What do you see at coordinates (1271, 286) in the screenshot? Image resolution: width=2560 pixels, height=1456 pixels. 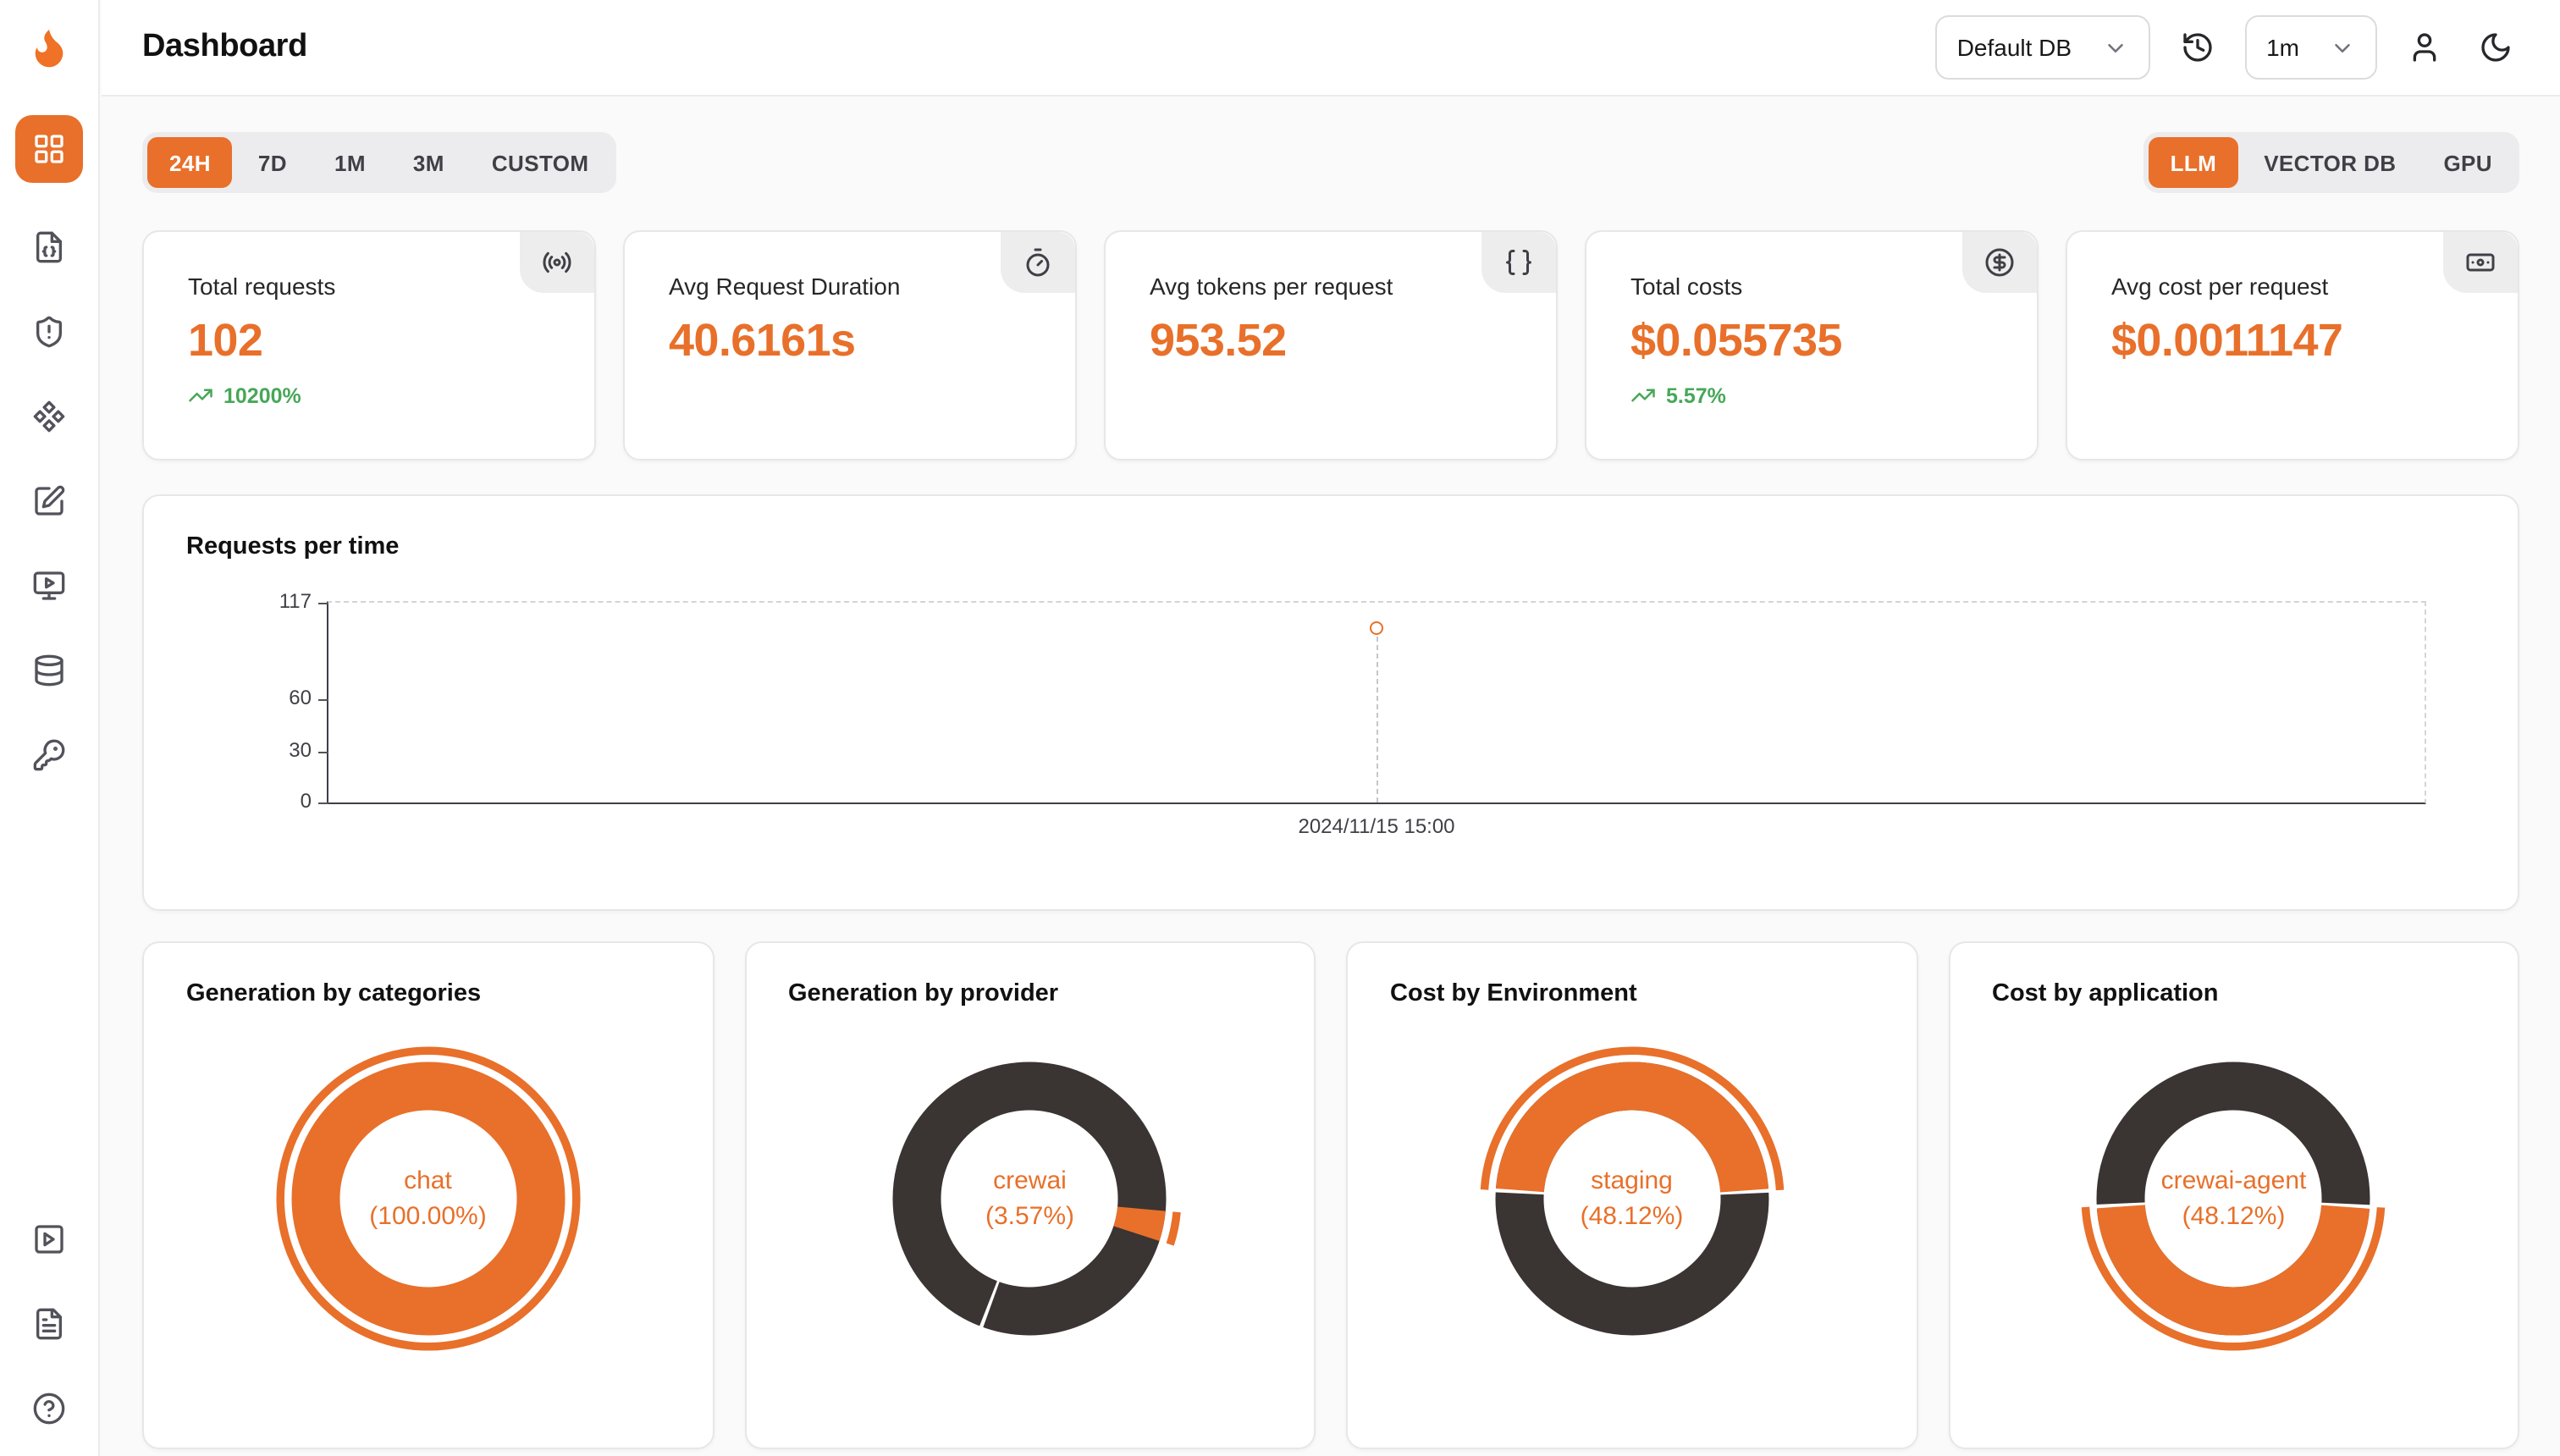 I see `stat-label: Avg tokens per request` at bounding box center [1271, 286].